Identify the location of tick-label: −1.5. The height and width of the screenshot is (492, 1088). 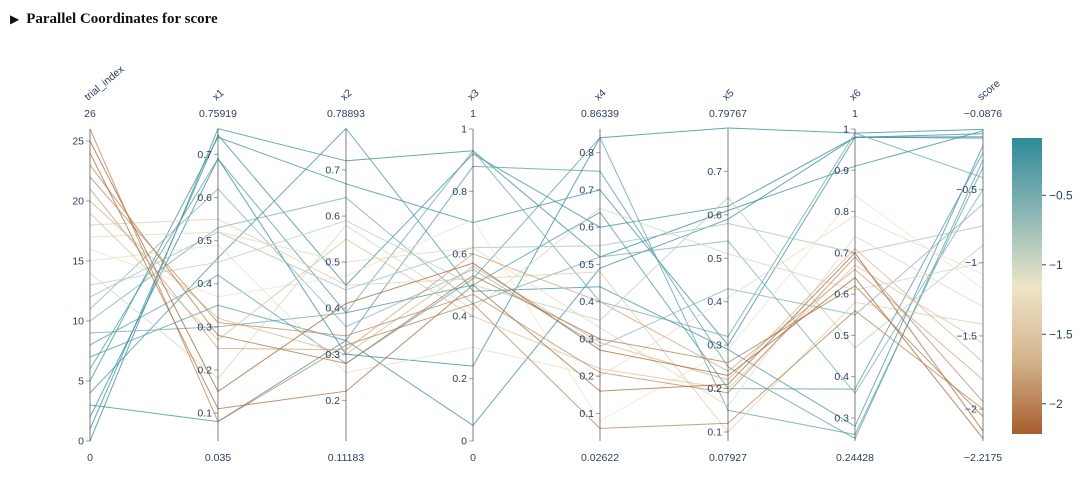
(966, 336).